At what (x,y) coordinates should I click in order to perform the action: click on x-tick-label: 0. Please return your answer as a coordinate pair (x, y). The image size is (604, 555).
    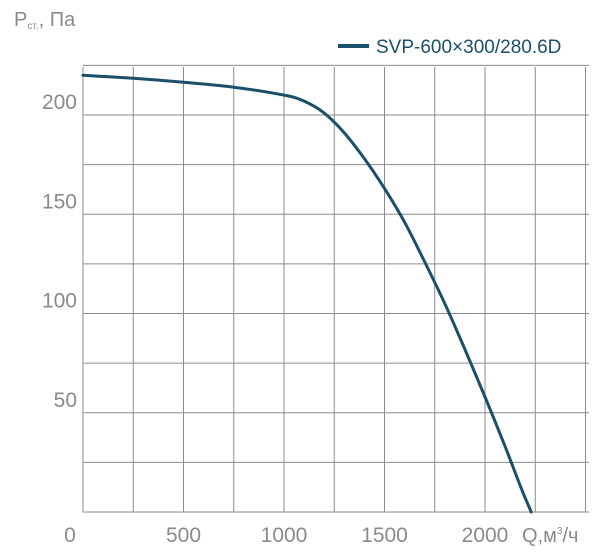
    Looking at the image, I should click on (70, 535).